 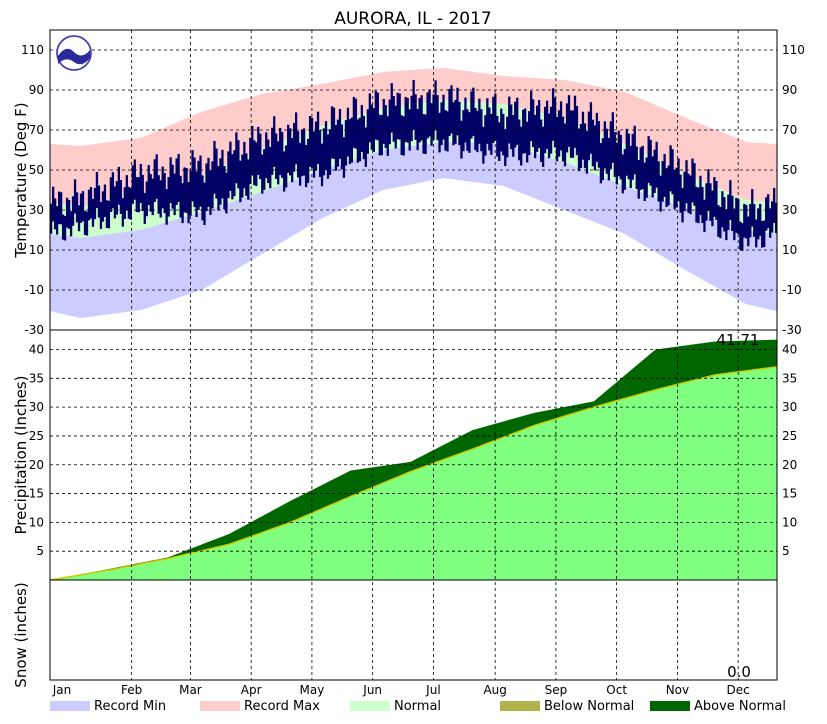 I want to click on legend-label: Normal, so click(x=417, y=706).